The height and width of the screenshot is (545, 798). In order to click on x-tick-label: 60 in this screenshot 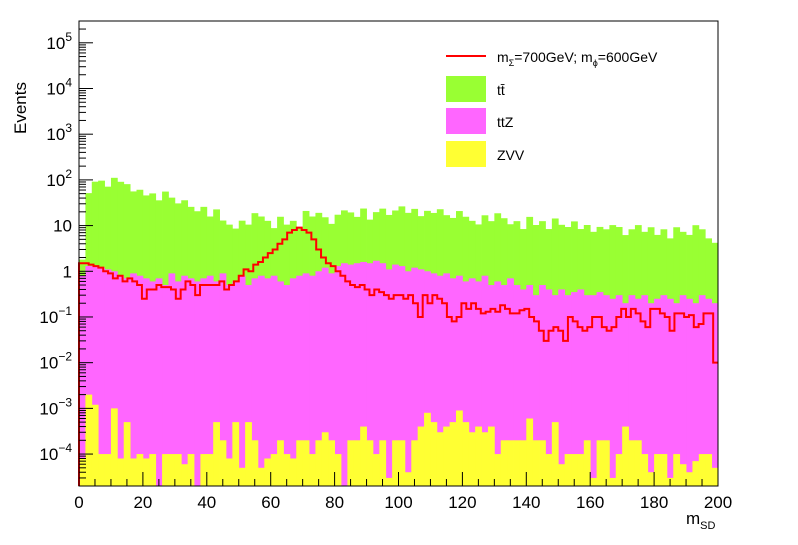, I will do `click(270, 502)`.